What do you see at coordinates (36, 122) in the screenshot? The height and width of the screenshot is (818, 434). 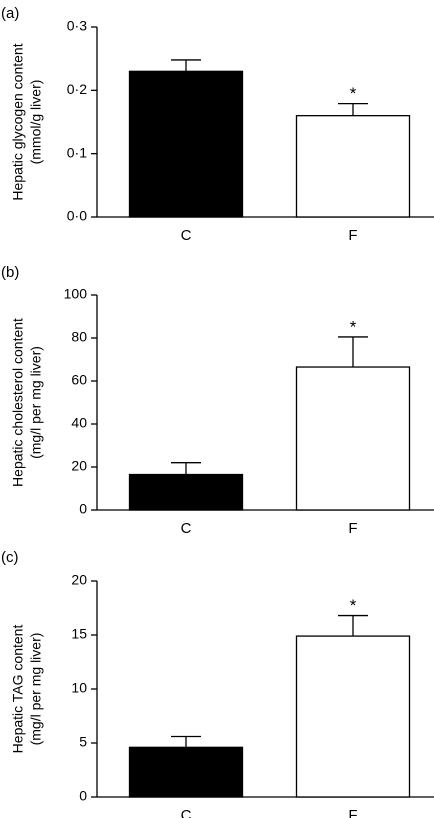 I see `y-axis-label: (mmol/g liver)` at bounding box center [36, 122].